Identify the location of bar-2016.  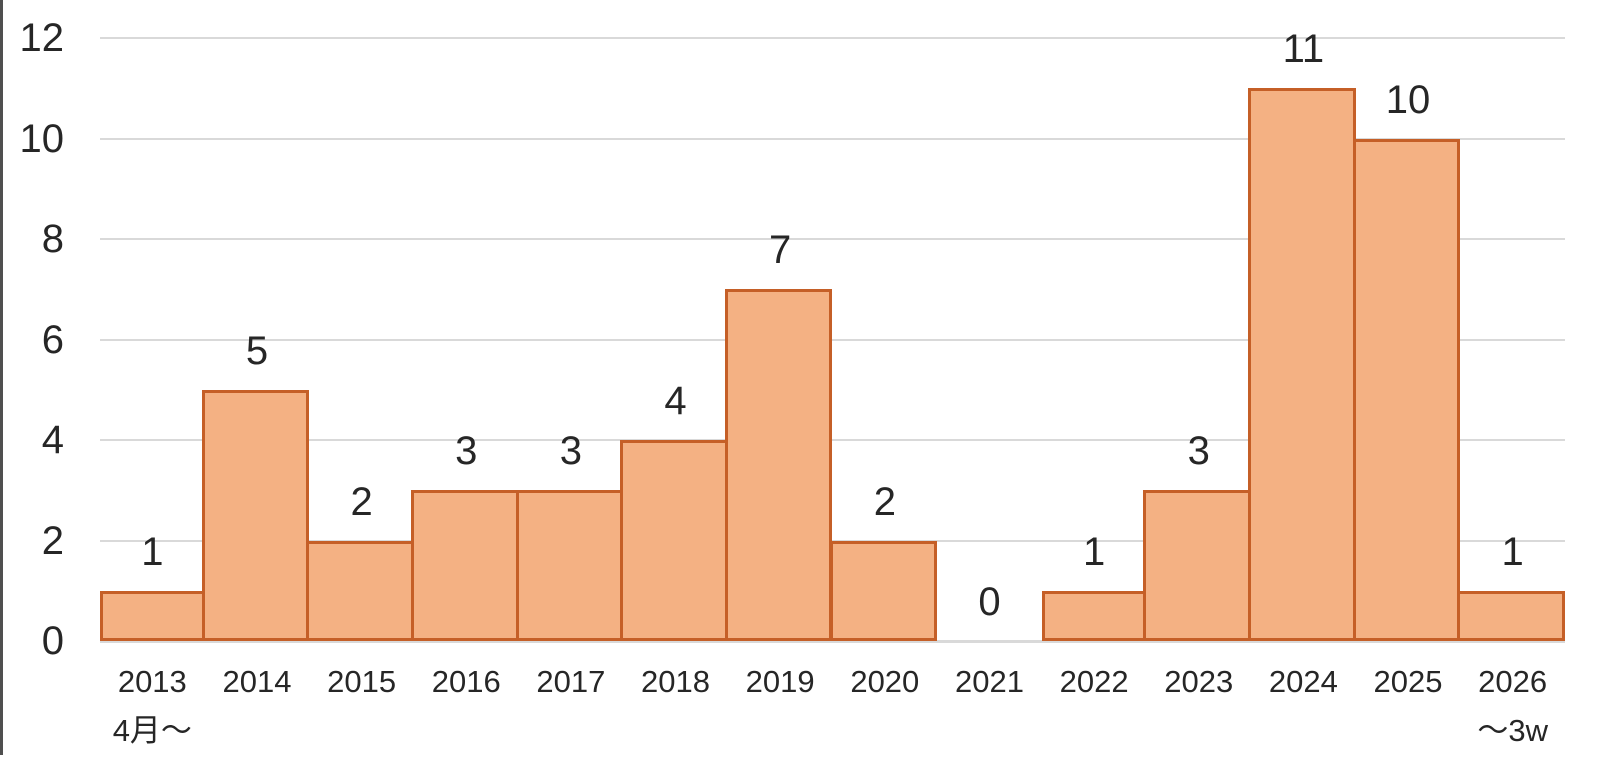
(464, 565).